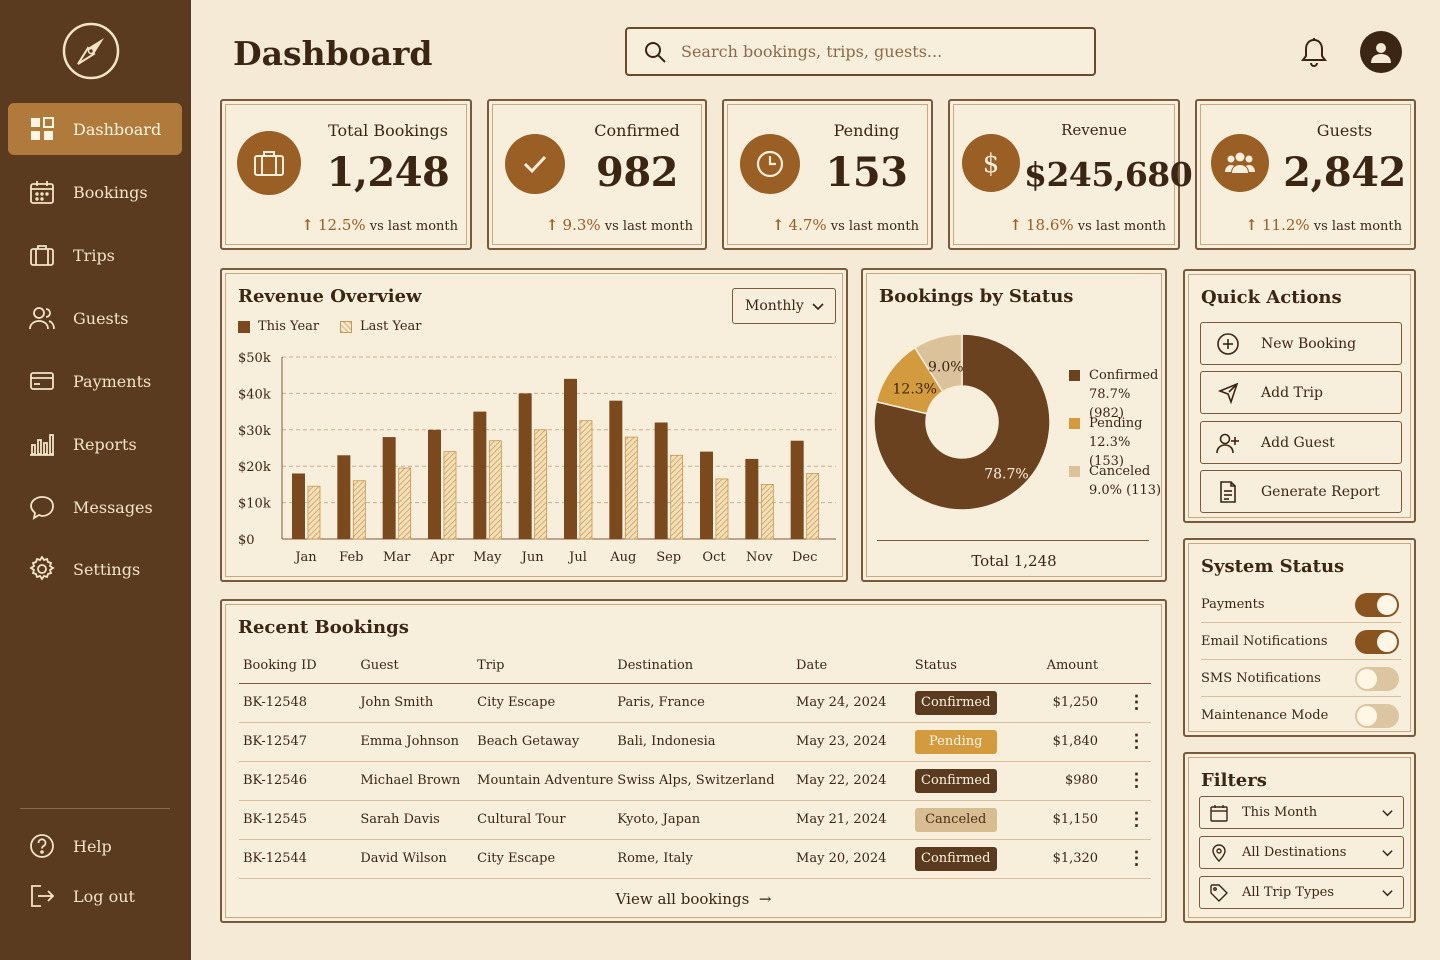  I want to click on plus-circle-icon, so click(1228, 343).